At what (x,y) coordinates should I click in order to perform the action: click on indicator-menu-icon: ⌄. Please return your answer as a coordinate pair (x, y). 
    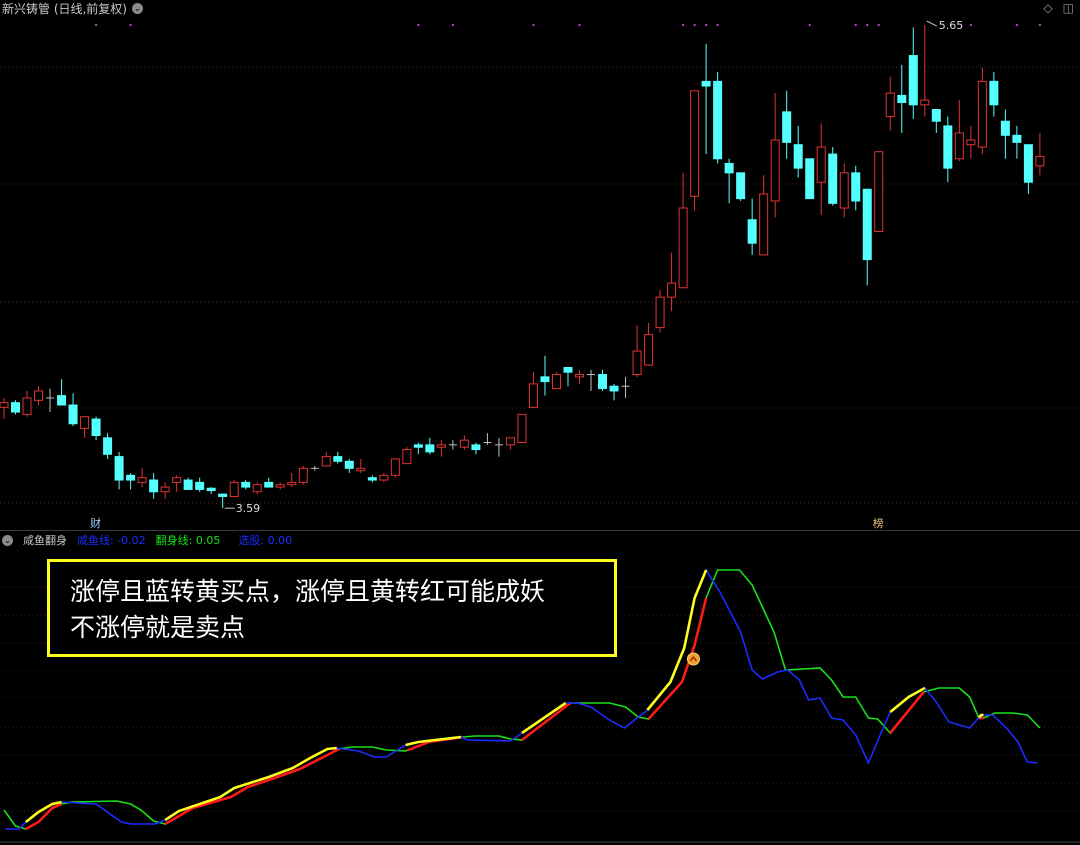
    Looking at the image, I should click on (7, 540).